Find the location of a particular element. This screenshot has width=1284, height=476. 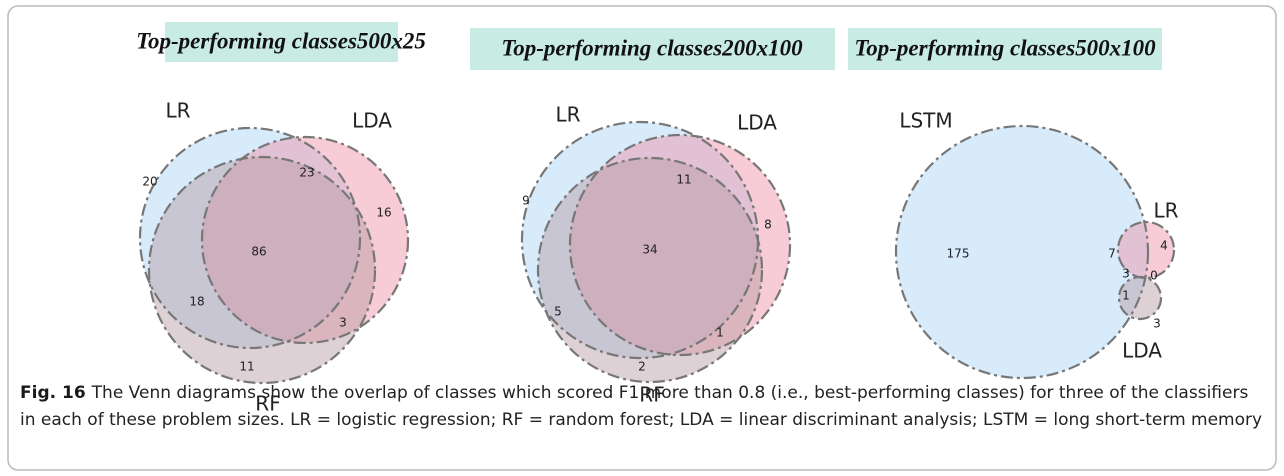

region-count: 86 is located at coordinates (258, 252).